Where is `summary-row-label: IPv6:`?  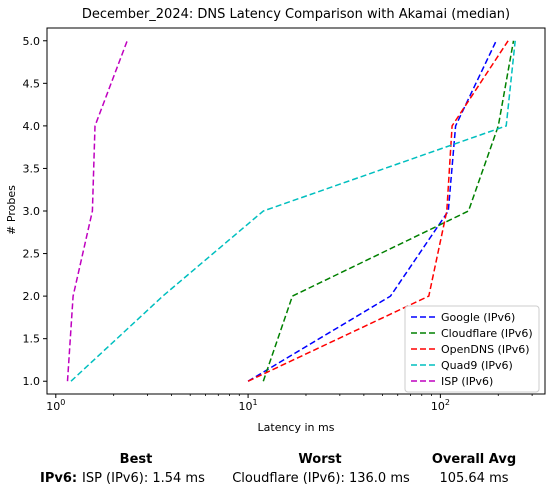 summary-row-label: IPv6: is located at coordinates (58, 478).